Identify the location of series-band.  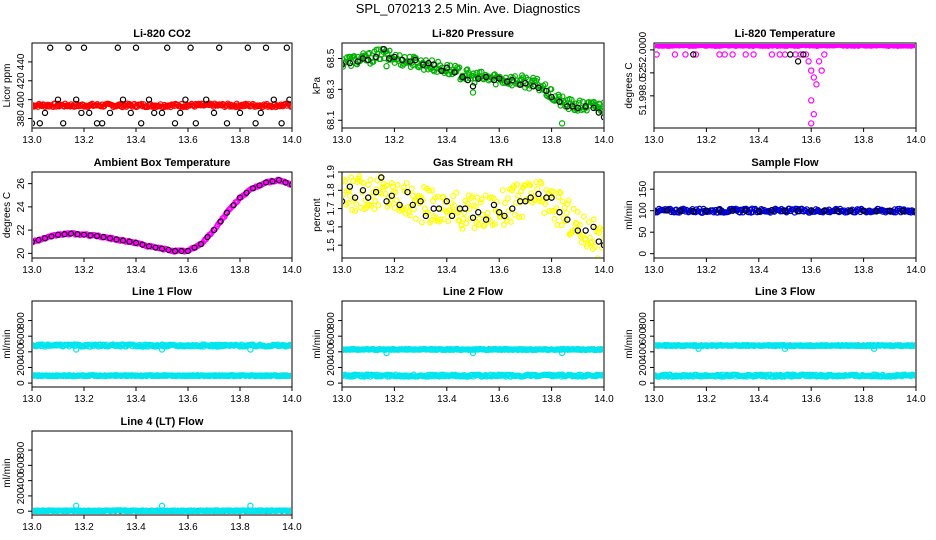
(162, 510).